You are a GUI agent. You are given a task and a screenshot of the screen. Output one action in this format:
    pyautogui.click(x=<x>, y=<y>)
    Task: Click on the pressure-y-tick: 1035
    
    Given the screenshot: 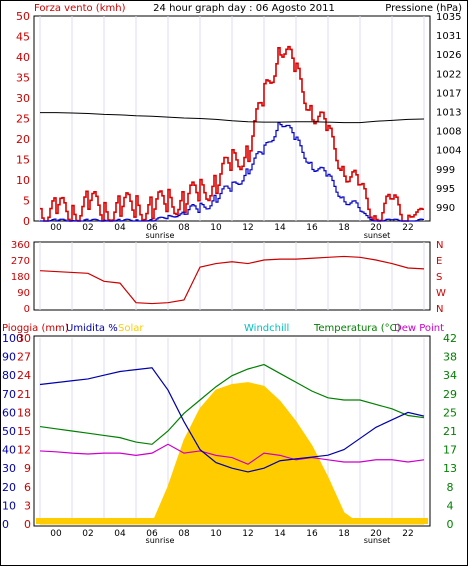 What is the action you would take?
    pyautogui.click(x=448, y=17)
    